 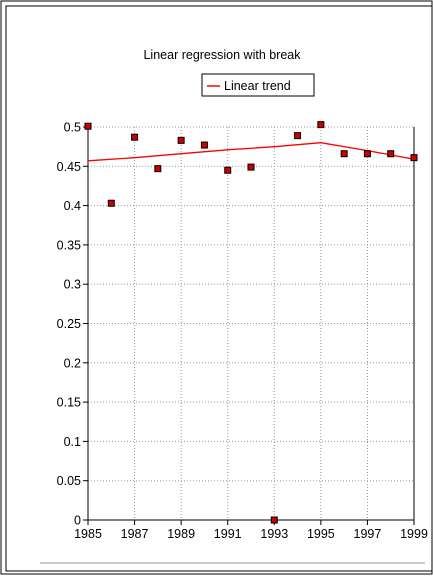 What do you see at coordinates (69, 167) in the screenshot?
I see `y-tick-label: 0.45` at bounding box center [69, 167].